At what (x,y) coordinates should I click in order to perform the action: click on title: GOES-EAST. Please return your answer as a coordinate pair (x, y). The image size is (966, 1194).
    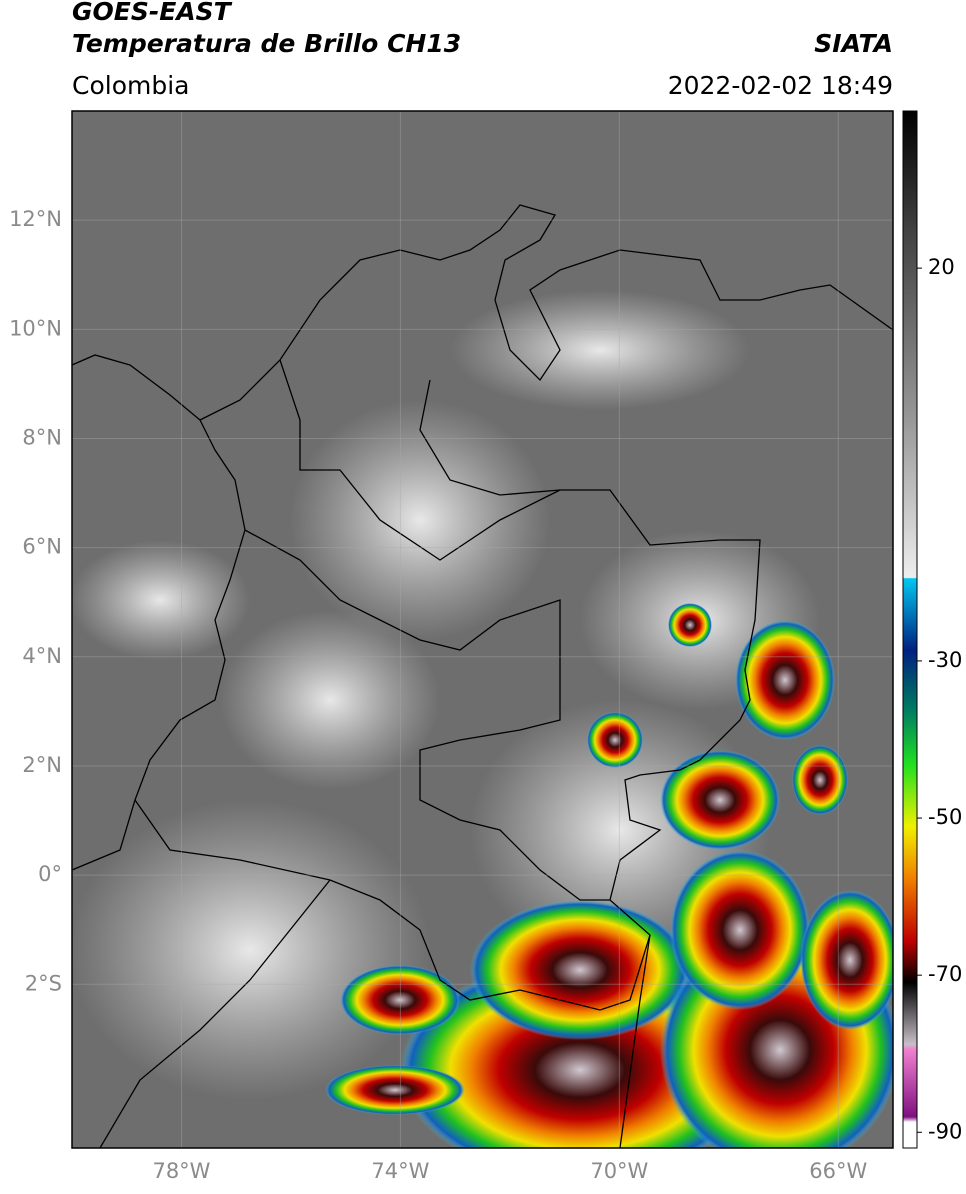
    Looking at the image, I should click on (152, 13).